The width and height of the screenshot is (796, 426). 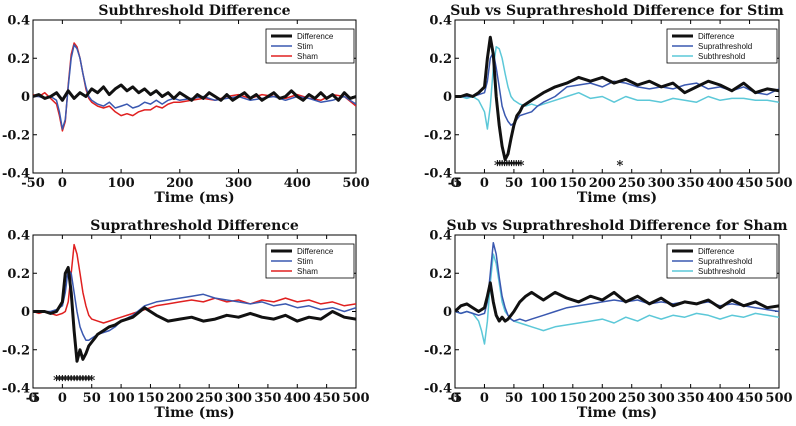 I want to click on x-tick-label: 150, so click(x=572, y=183).